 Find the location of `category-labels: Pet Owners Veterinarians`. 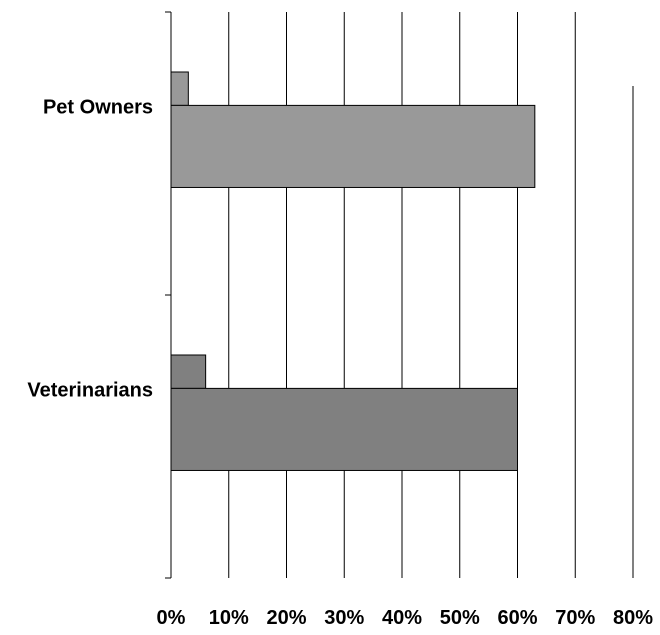

category-labels: Pet Owners Veterinarians is located at coordinates (90, 248).